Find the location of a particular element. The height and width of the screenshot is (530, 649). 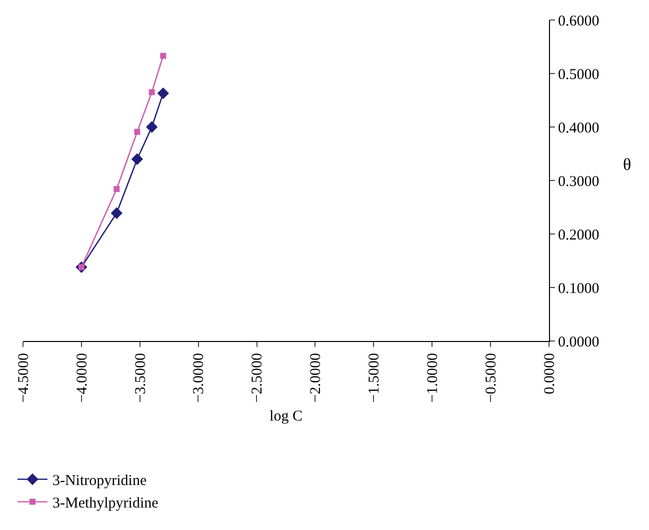

y-tick-label: 0.3000 is located at coordinates (579, 182).